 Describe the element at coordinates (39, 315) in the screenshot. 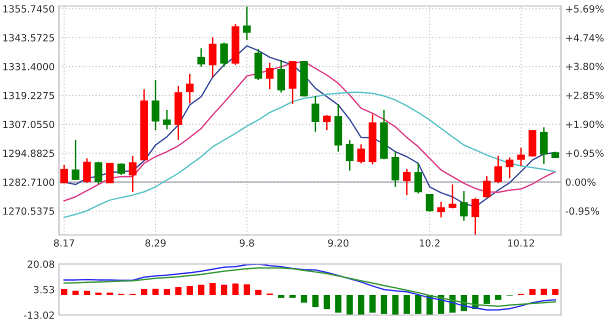

I see `y-tick-label: -13.02` at that location.